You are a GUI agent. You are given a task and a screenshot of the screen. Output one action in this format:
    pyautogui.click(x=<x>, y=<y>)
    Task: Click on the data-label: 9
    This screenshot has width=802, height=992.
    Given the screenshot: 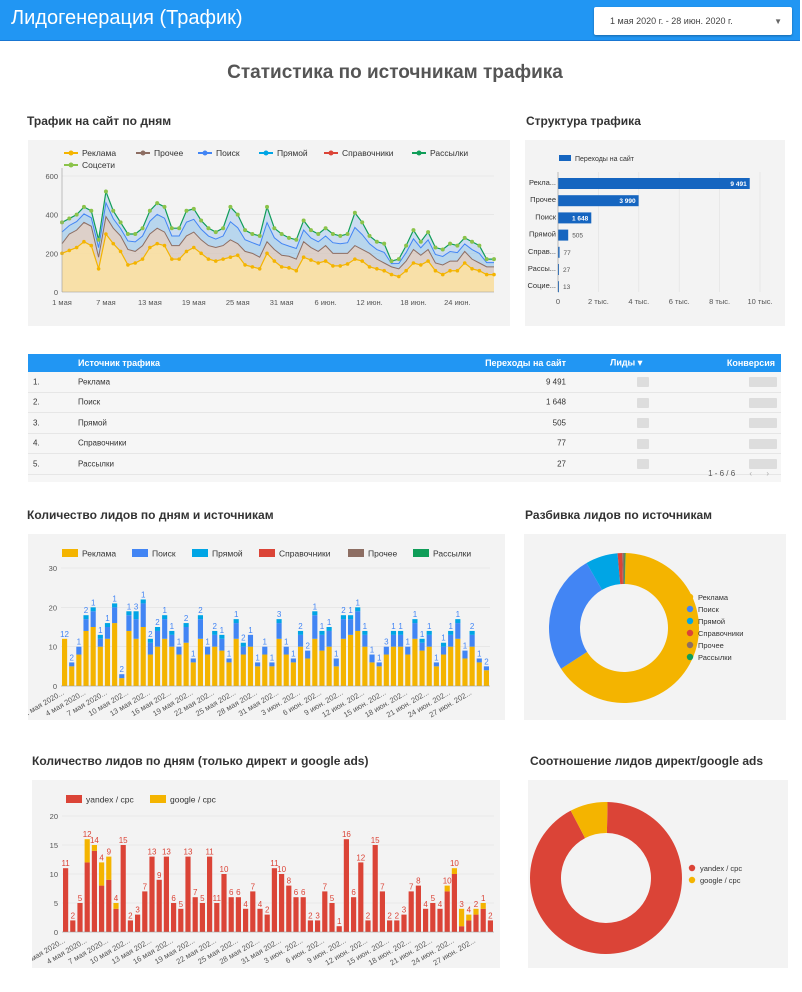 What is the action you would take?
    pyautogui.click(x=109, y=852)
    